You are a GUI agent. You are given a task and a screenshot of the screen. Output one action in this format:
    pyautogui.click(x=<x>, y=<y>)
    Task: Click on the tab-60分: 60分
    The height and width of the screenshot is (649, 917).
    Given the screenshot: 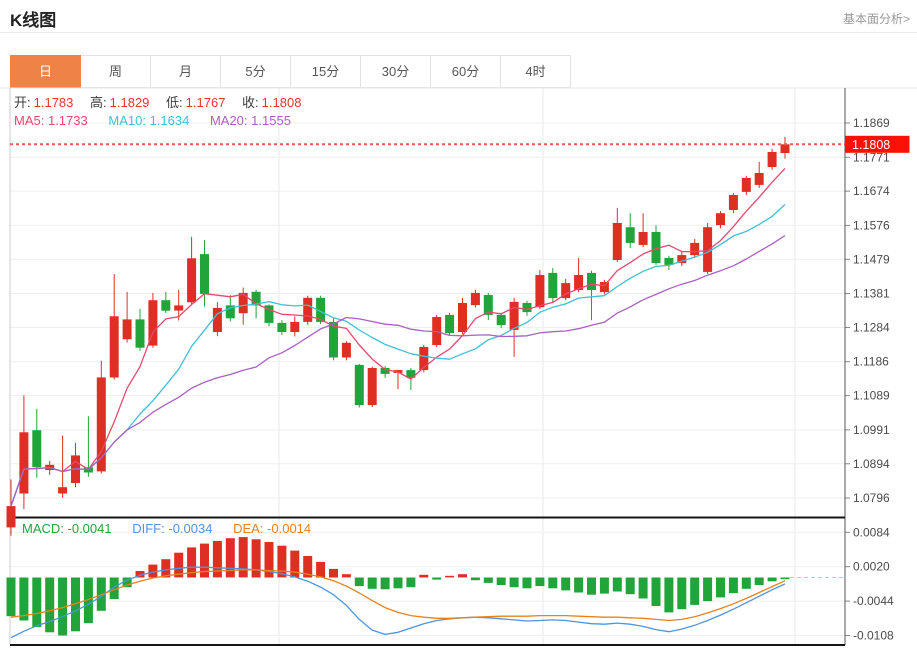 What is the action you would take?
    pyautogui.click(x=466, y=71)
    